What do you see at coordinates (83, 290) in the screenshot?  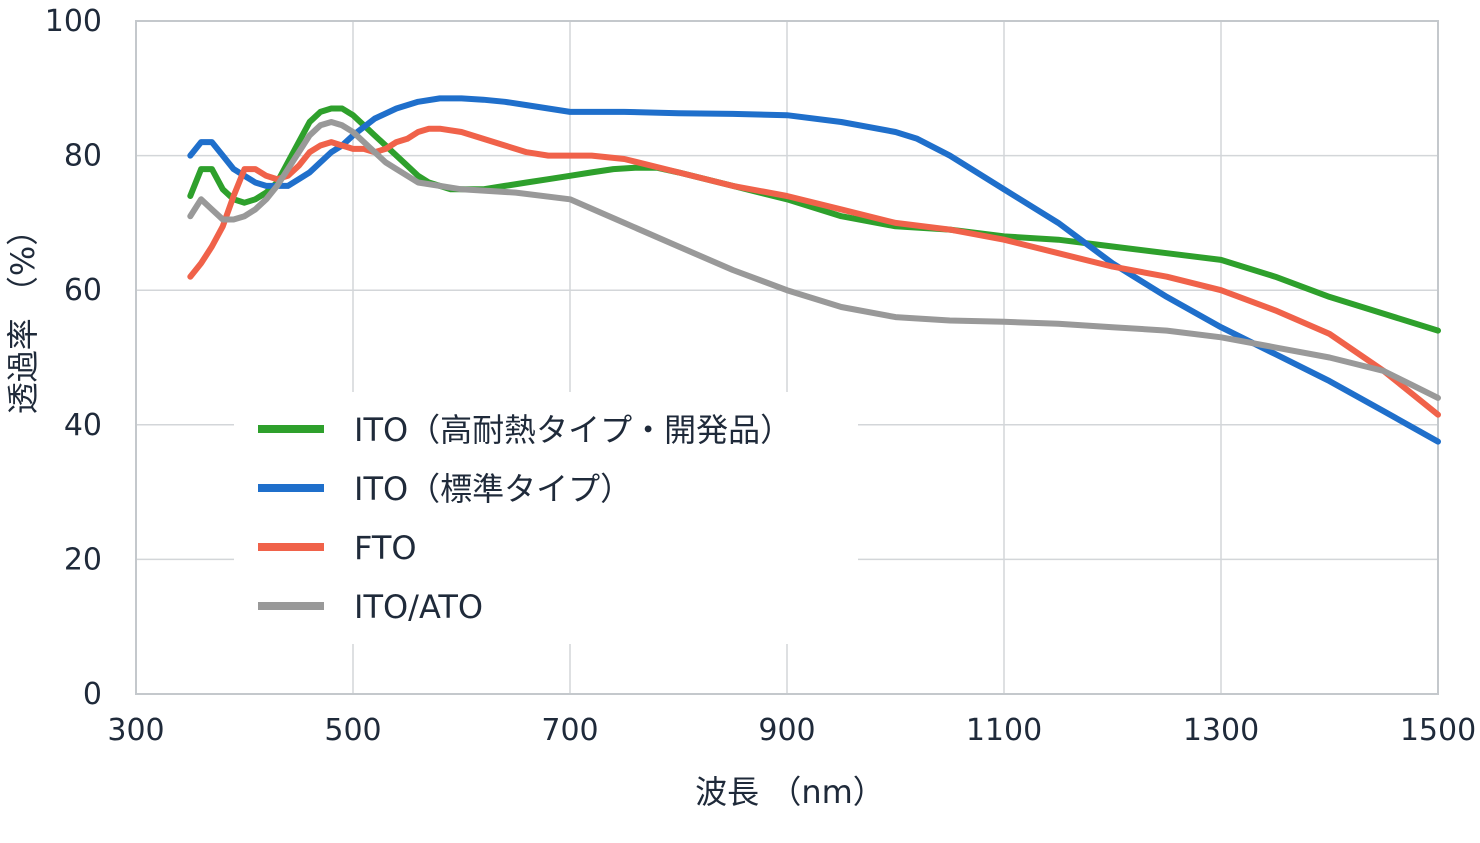 I see `y-tick-label: 60` at bounding box center [83, 290].